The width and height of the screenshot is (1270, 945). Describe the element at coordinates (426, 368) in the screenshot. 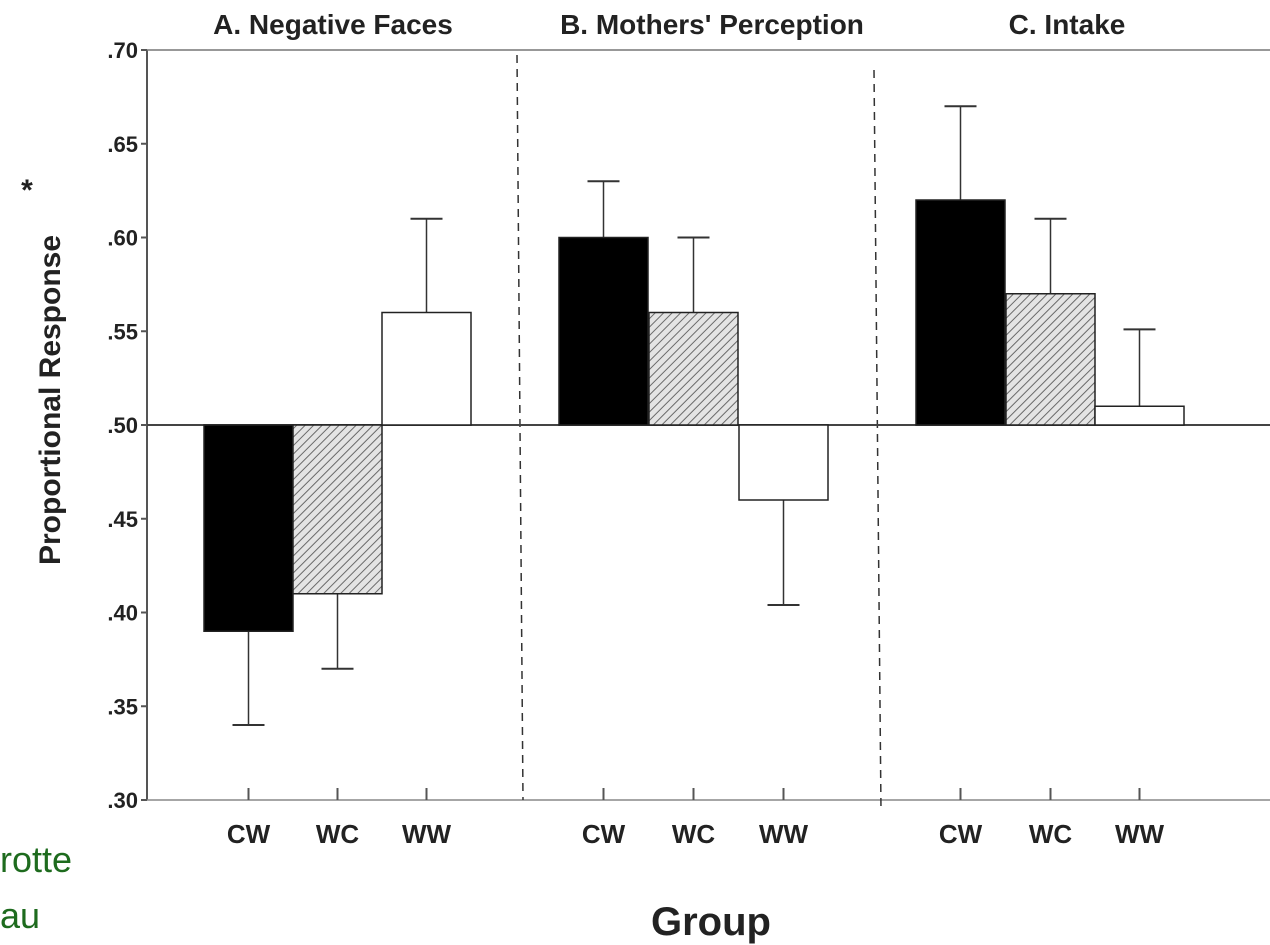

I see `panel-a-ww-bar` at that location.